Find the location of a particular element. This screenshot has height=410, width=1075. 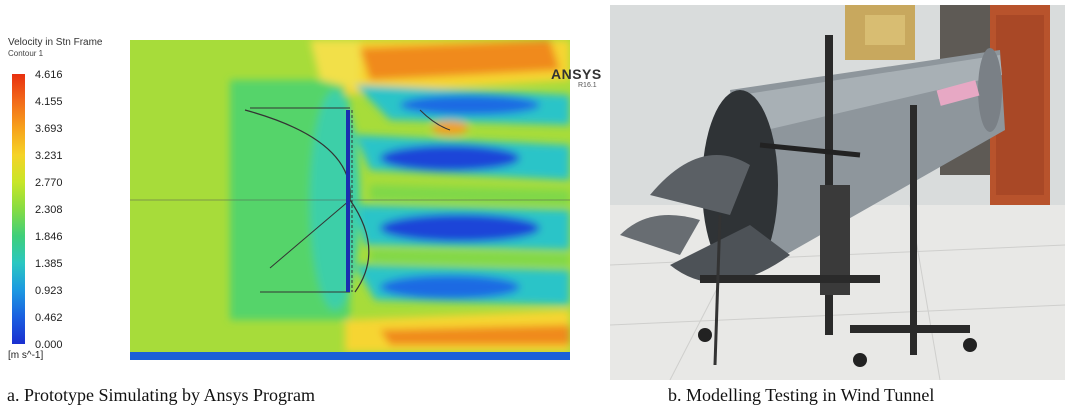

color-scale-bar is located at coordinates (18, 209).